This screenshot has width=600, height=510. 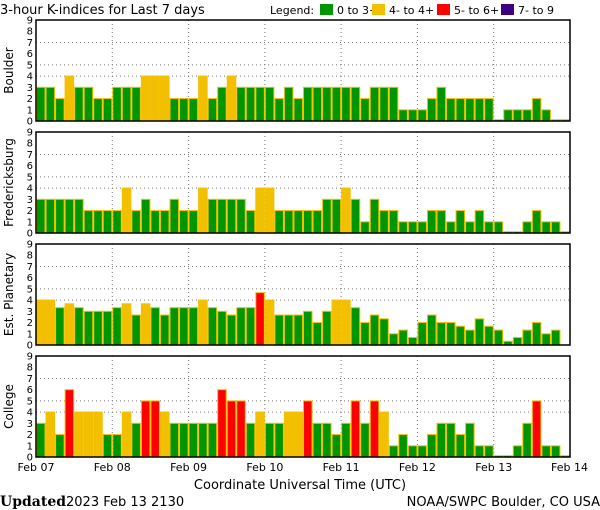 What do you see at coordinates (30, 32) in the screenshot?
I see `y-tick-label: 8` at bounding box center [30, 32].